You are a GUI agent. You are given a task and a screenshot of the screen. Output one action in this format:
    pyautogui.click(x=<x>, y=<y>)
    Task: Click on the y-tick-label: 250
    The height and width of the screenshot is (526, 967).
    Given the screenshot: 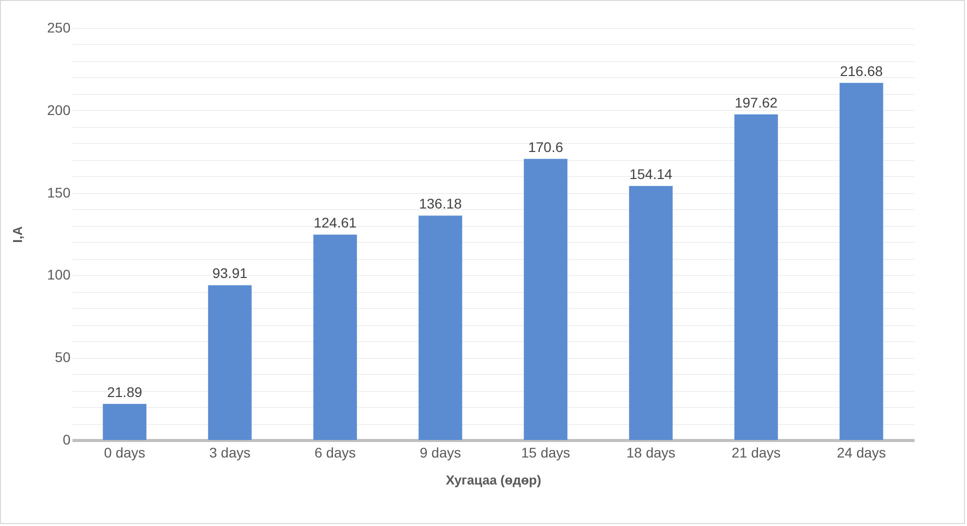 What is the action you would take?
    pyautogui.click(x=59, y=28)
    